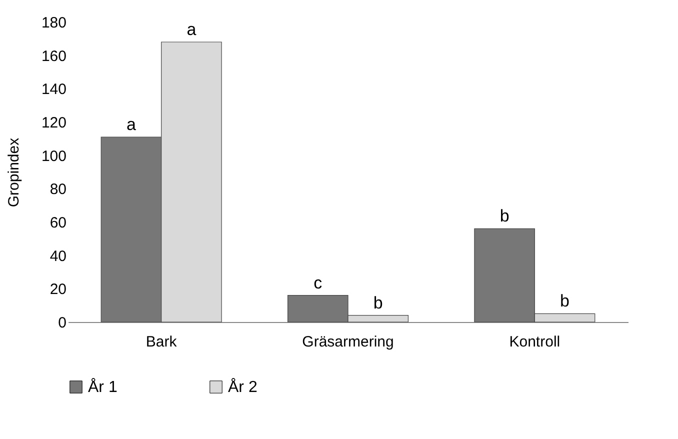  I want to click on x-tick-label: Kontroll, so click(534, 342).